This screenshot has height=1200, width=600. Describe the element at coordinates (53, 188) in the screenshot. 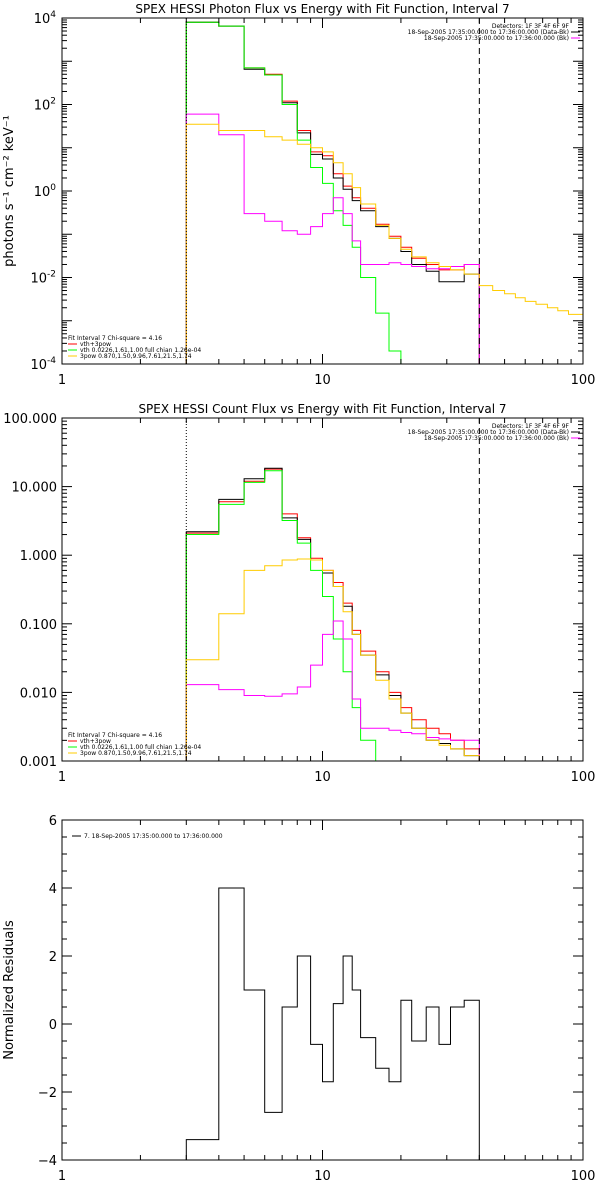

I see `y-tick-exponent: 0` at that location.